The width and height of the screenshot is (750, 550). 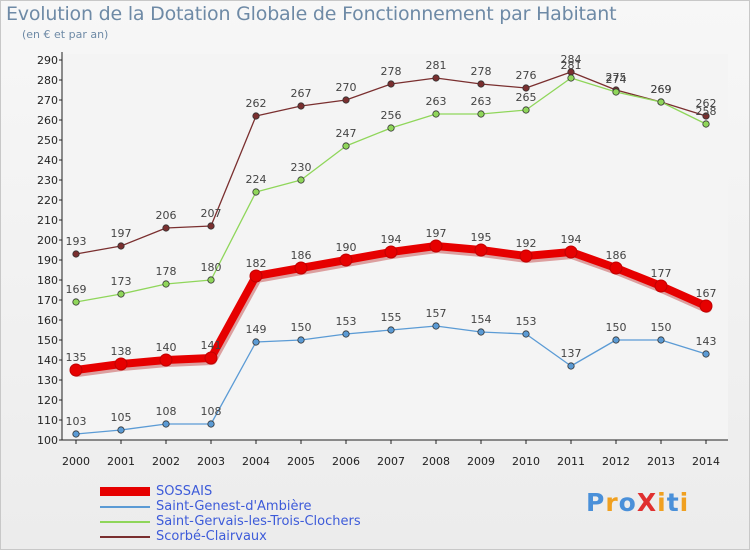 I want to click on legend-label-sossais: SOSSAIS, so click(x=184, y=491).